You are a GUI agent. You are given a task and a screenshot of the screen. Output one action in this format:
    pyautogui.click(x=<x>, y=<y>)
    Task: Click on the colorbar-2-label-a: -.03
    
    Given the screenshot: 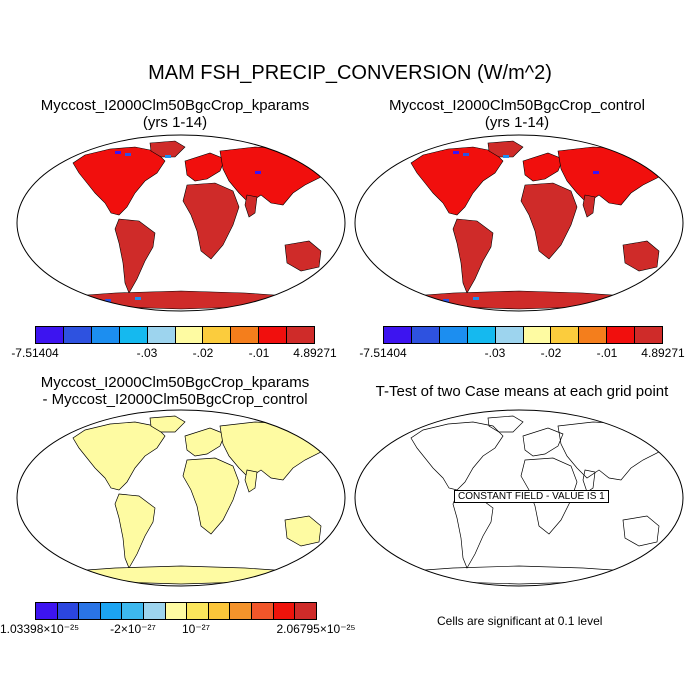 What is the action you would take?
    pyautogui.click(x=495, y=353)
    